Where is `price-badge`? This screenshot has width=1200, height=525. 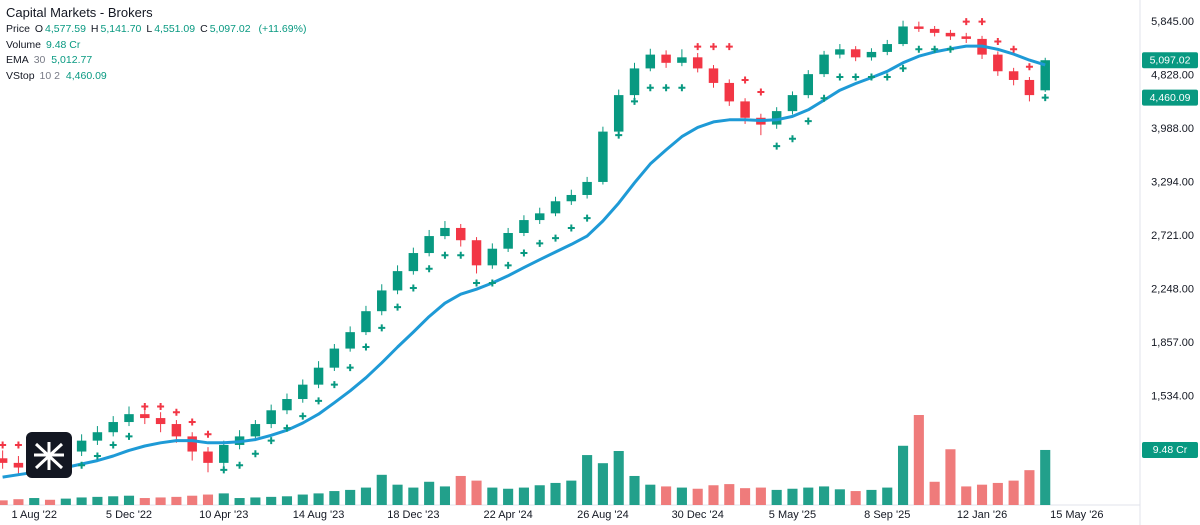 price-badge is located at coordinates (1170, 97).